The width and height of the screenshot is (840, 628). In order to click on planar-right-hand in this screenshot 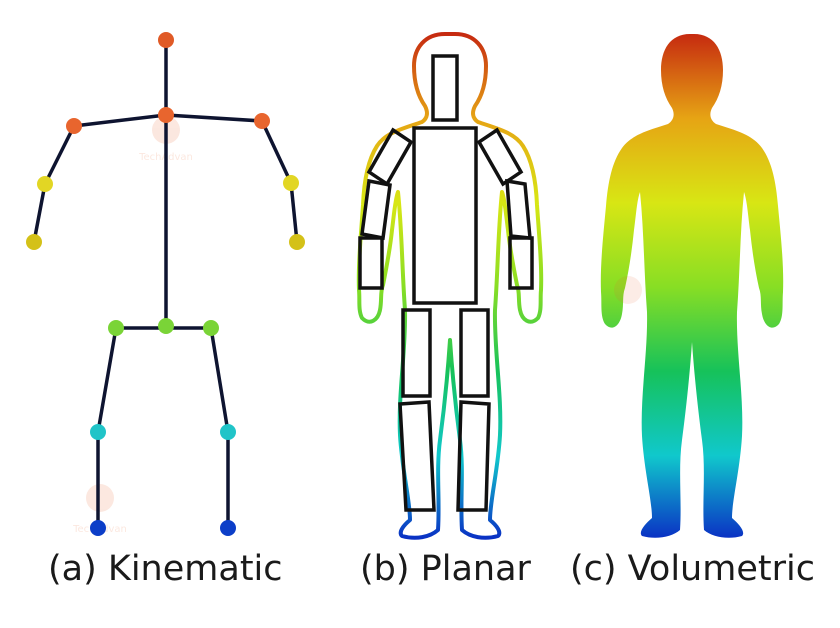, I will do `click(521, 263)`.